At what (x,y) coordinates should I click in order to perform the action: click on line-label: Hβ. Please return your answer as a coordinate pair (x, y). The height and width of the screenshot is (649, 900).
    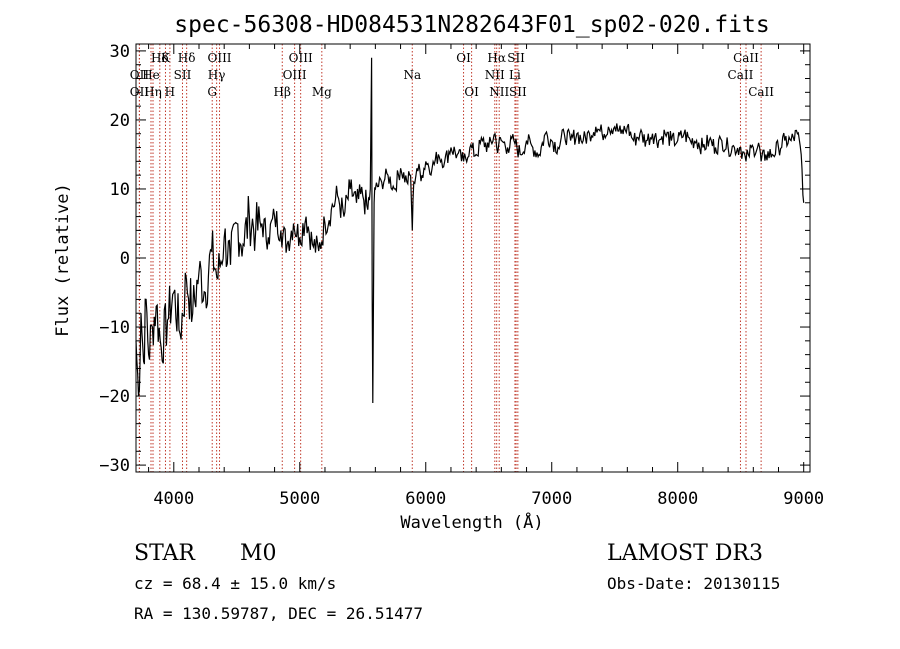
    Looking at the image, I should click on (282, 92).